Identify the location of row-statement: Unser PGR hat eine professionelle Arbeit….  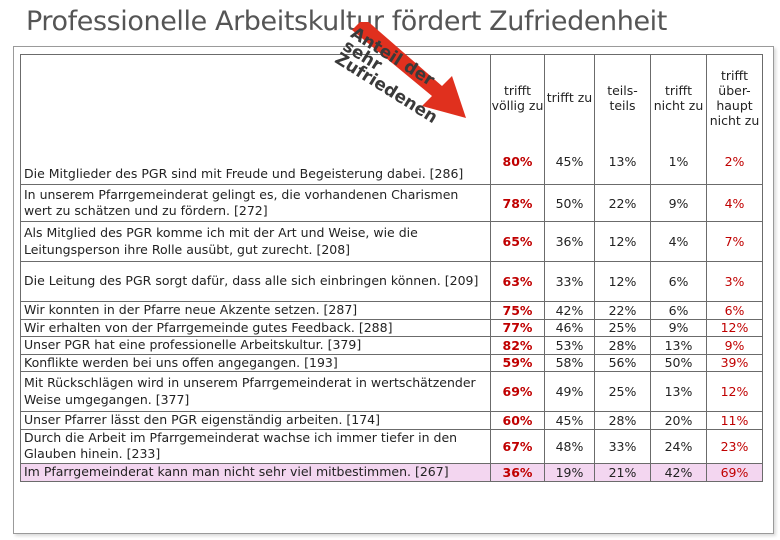
(255, 345).